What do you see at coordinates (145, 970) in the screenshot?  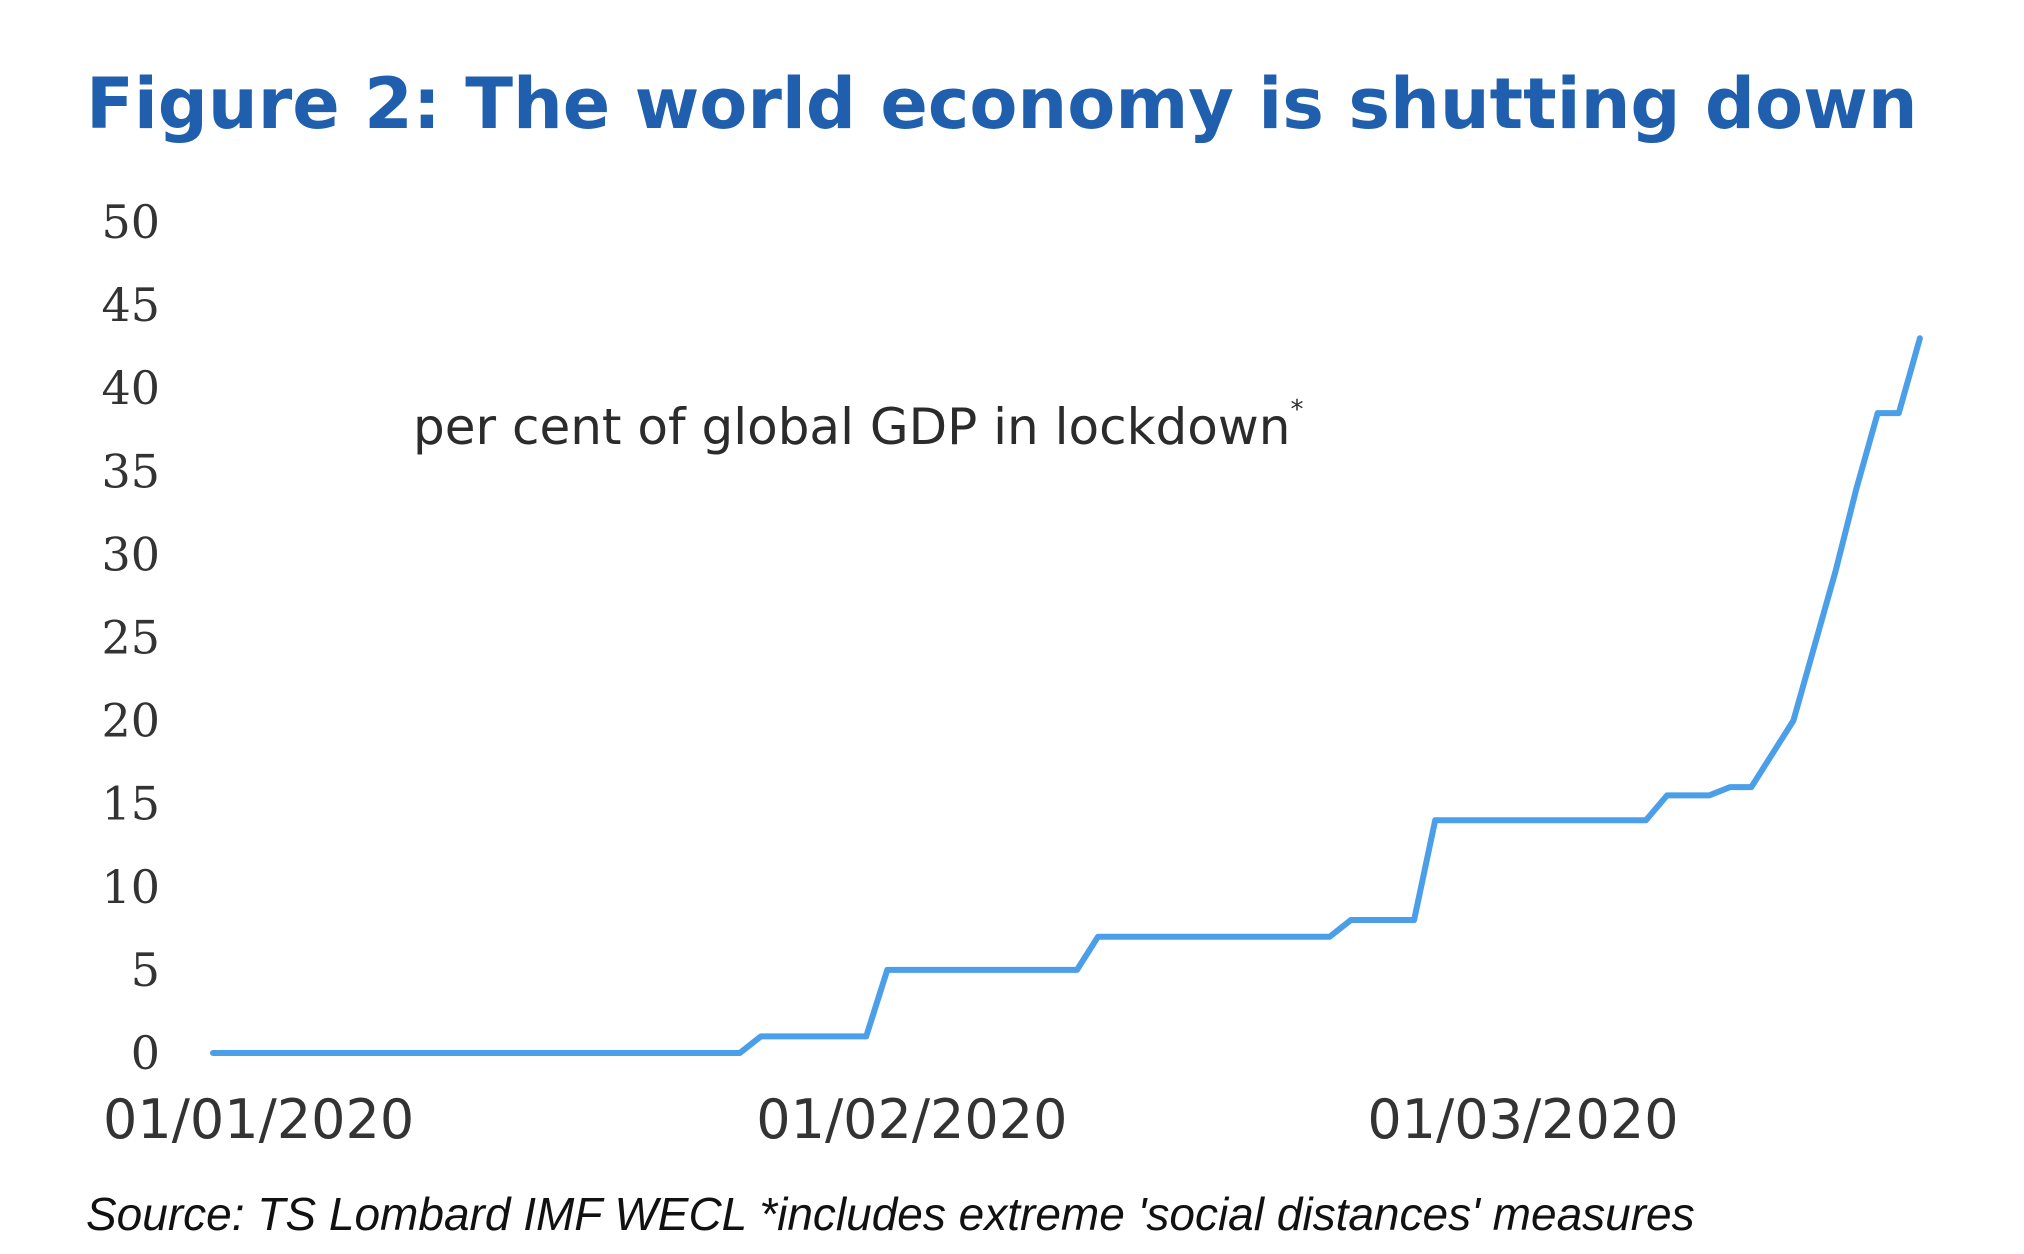 I see `y-tick-label: 5` at bounding box center [145, 970].